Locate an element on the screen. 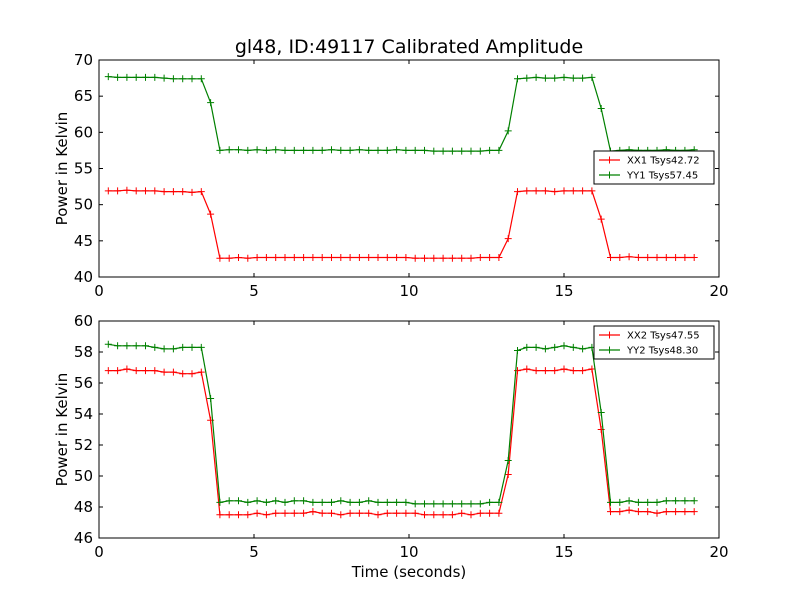 This screenshot has height=600, width=800. legend-box is located at coordinates (654, 167).